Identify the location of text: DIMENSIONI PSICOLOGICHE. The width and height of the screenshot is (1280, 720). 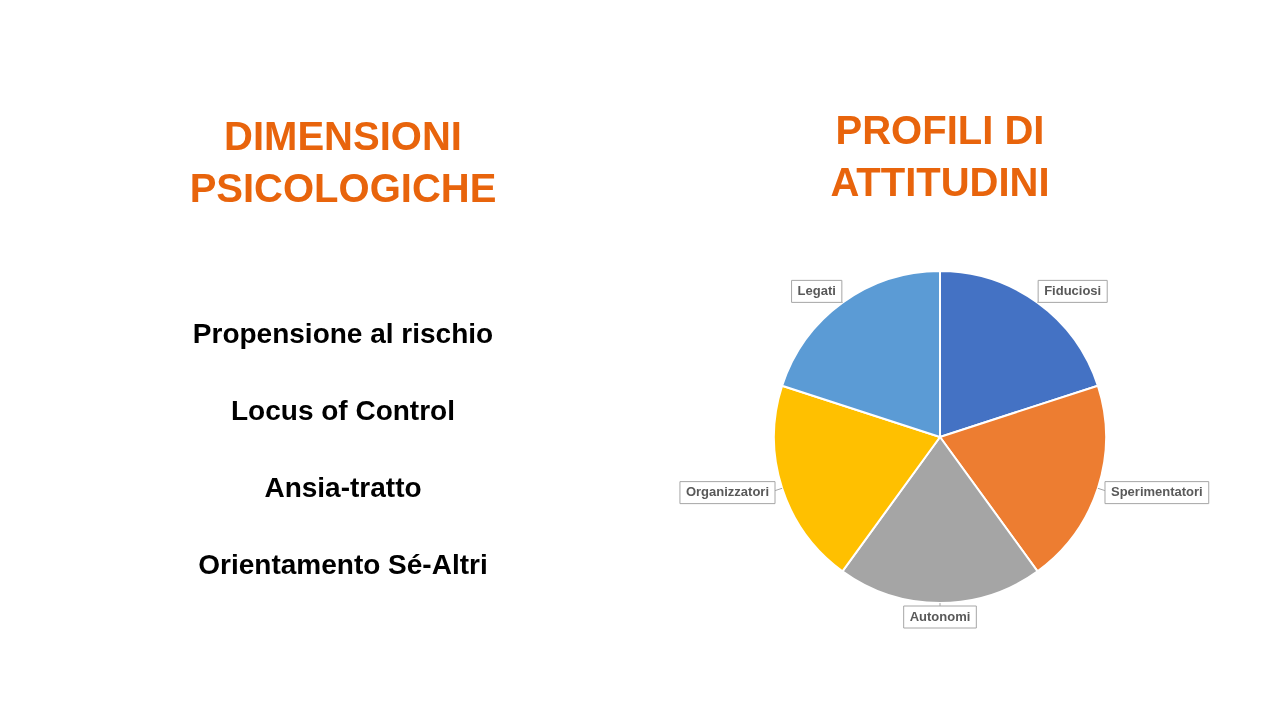
(343, 162).